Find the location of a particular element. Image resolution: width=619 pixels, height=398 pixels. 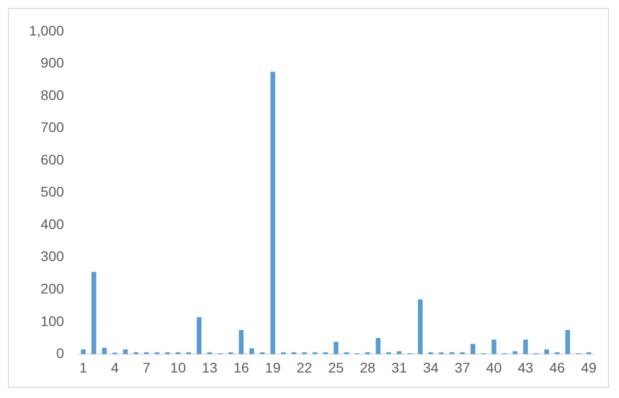

x-tick-label: 1 is located at coordinates (83, 367).